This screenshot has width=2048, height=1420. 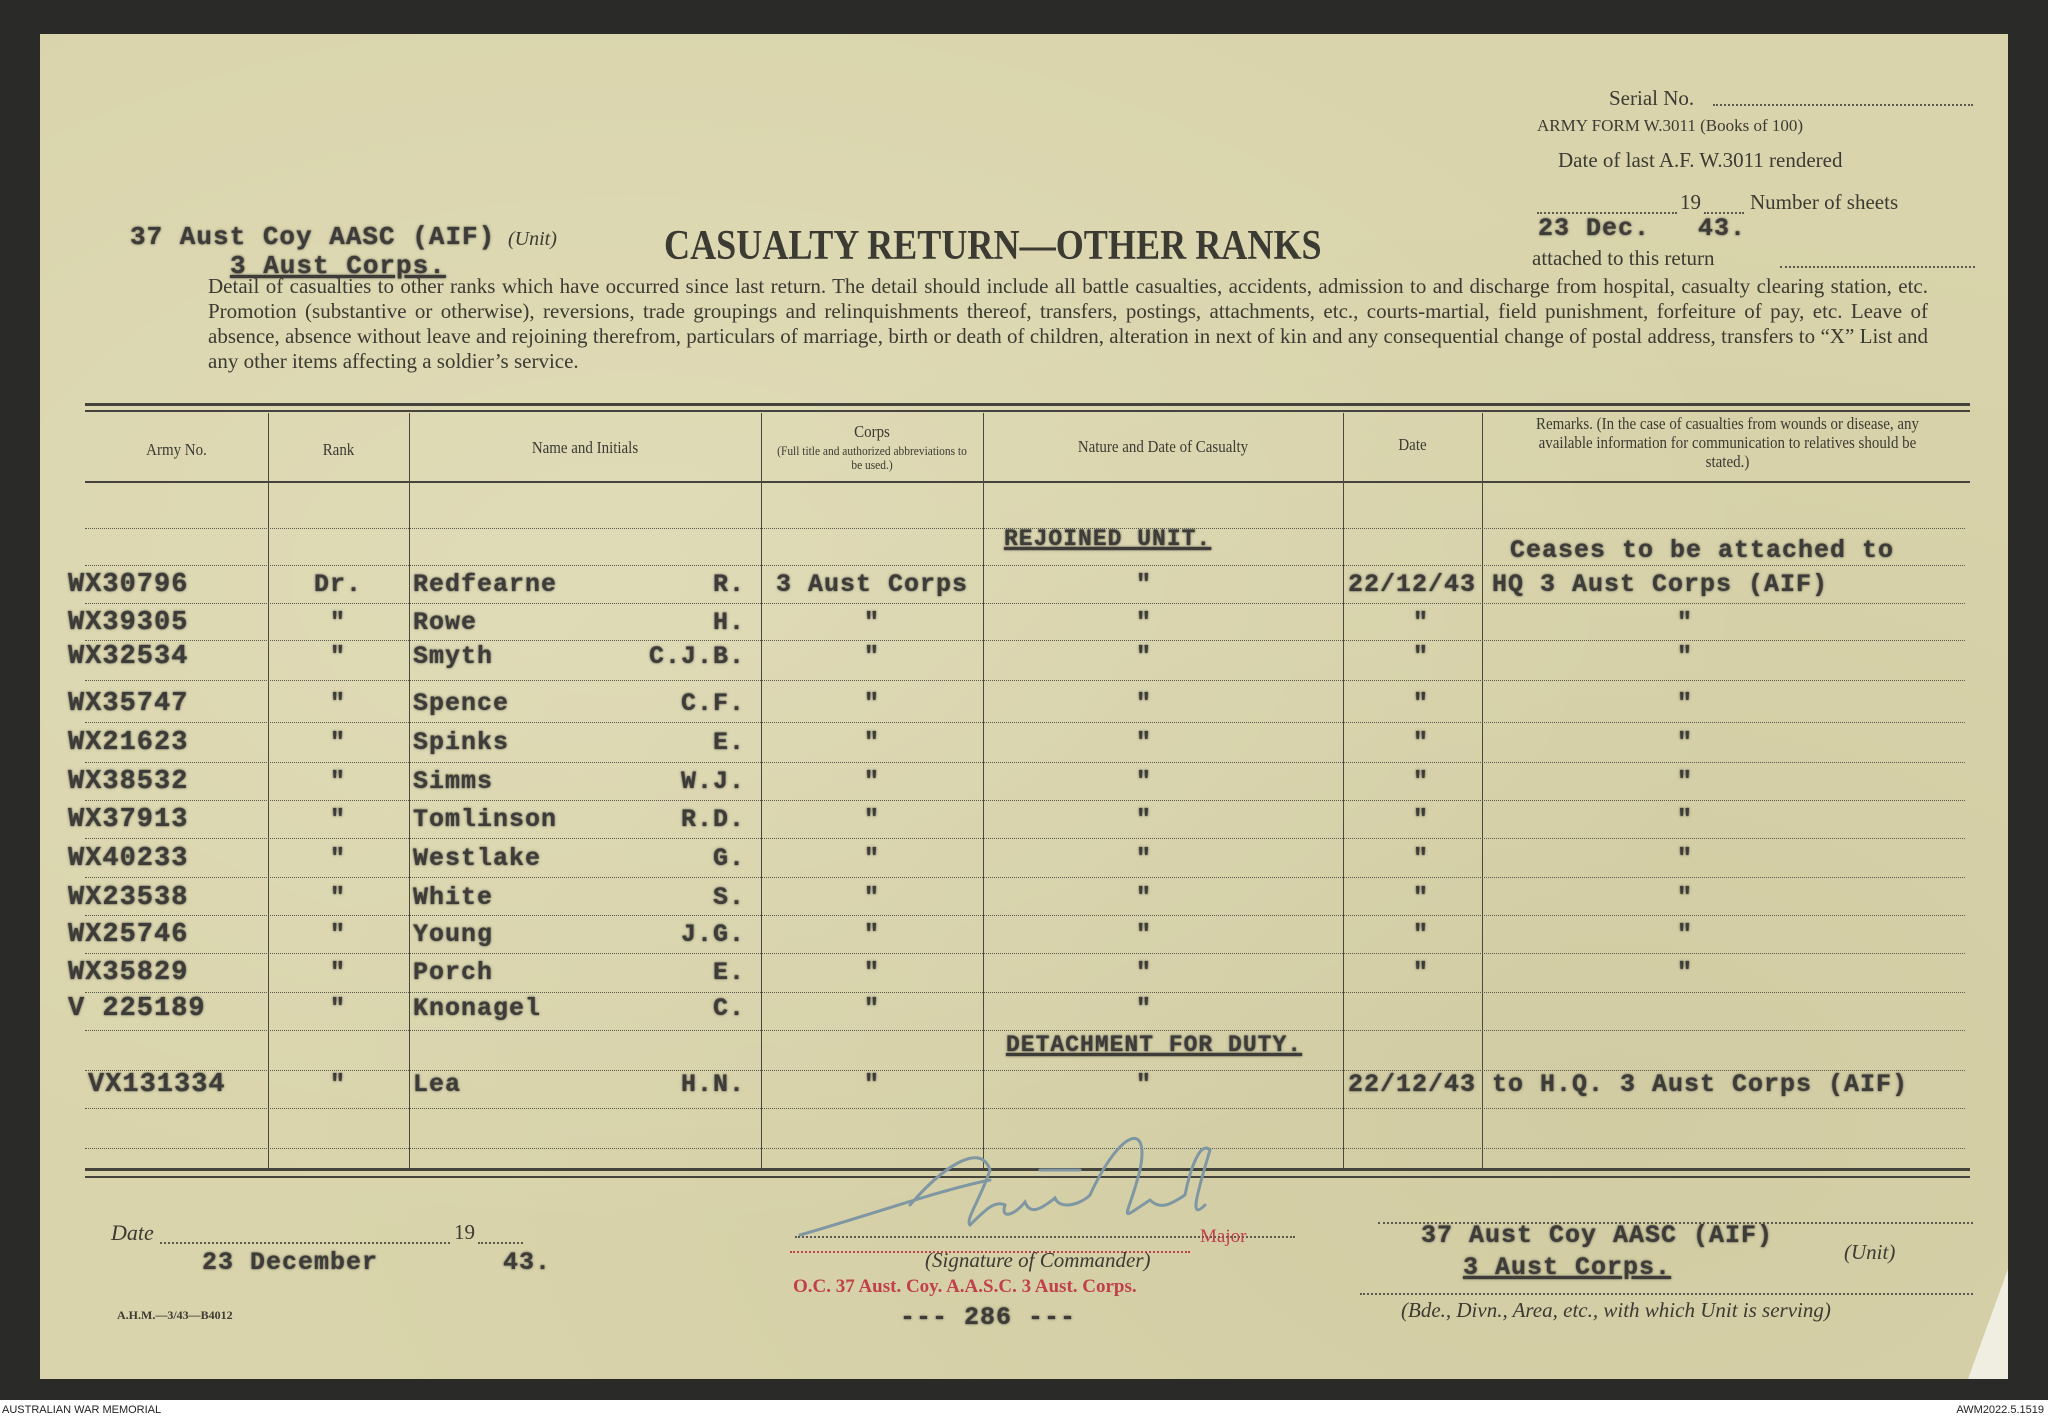 I want to click on header-name: Name and Initials, so click(x=585, y=447).